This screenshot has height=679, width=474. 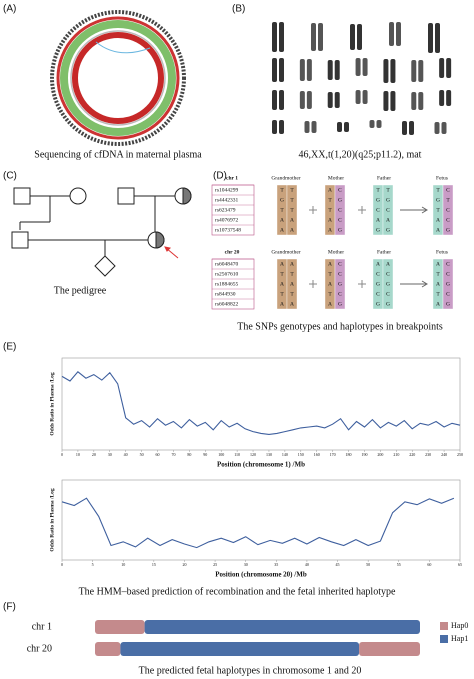 What do you see at coordinates (364, 454) in the screenshot?
I see `x-tick-label: 190` at bounding box center [364, 454].